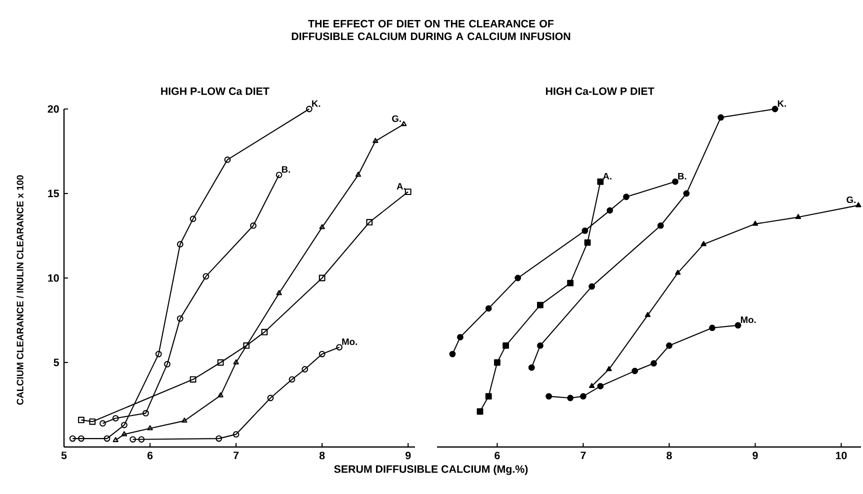 This screenshot has width=863, height=494. I want to click on x-tick-label: 10, so click(841, 456).